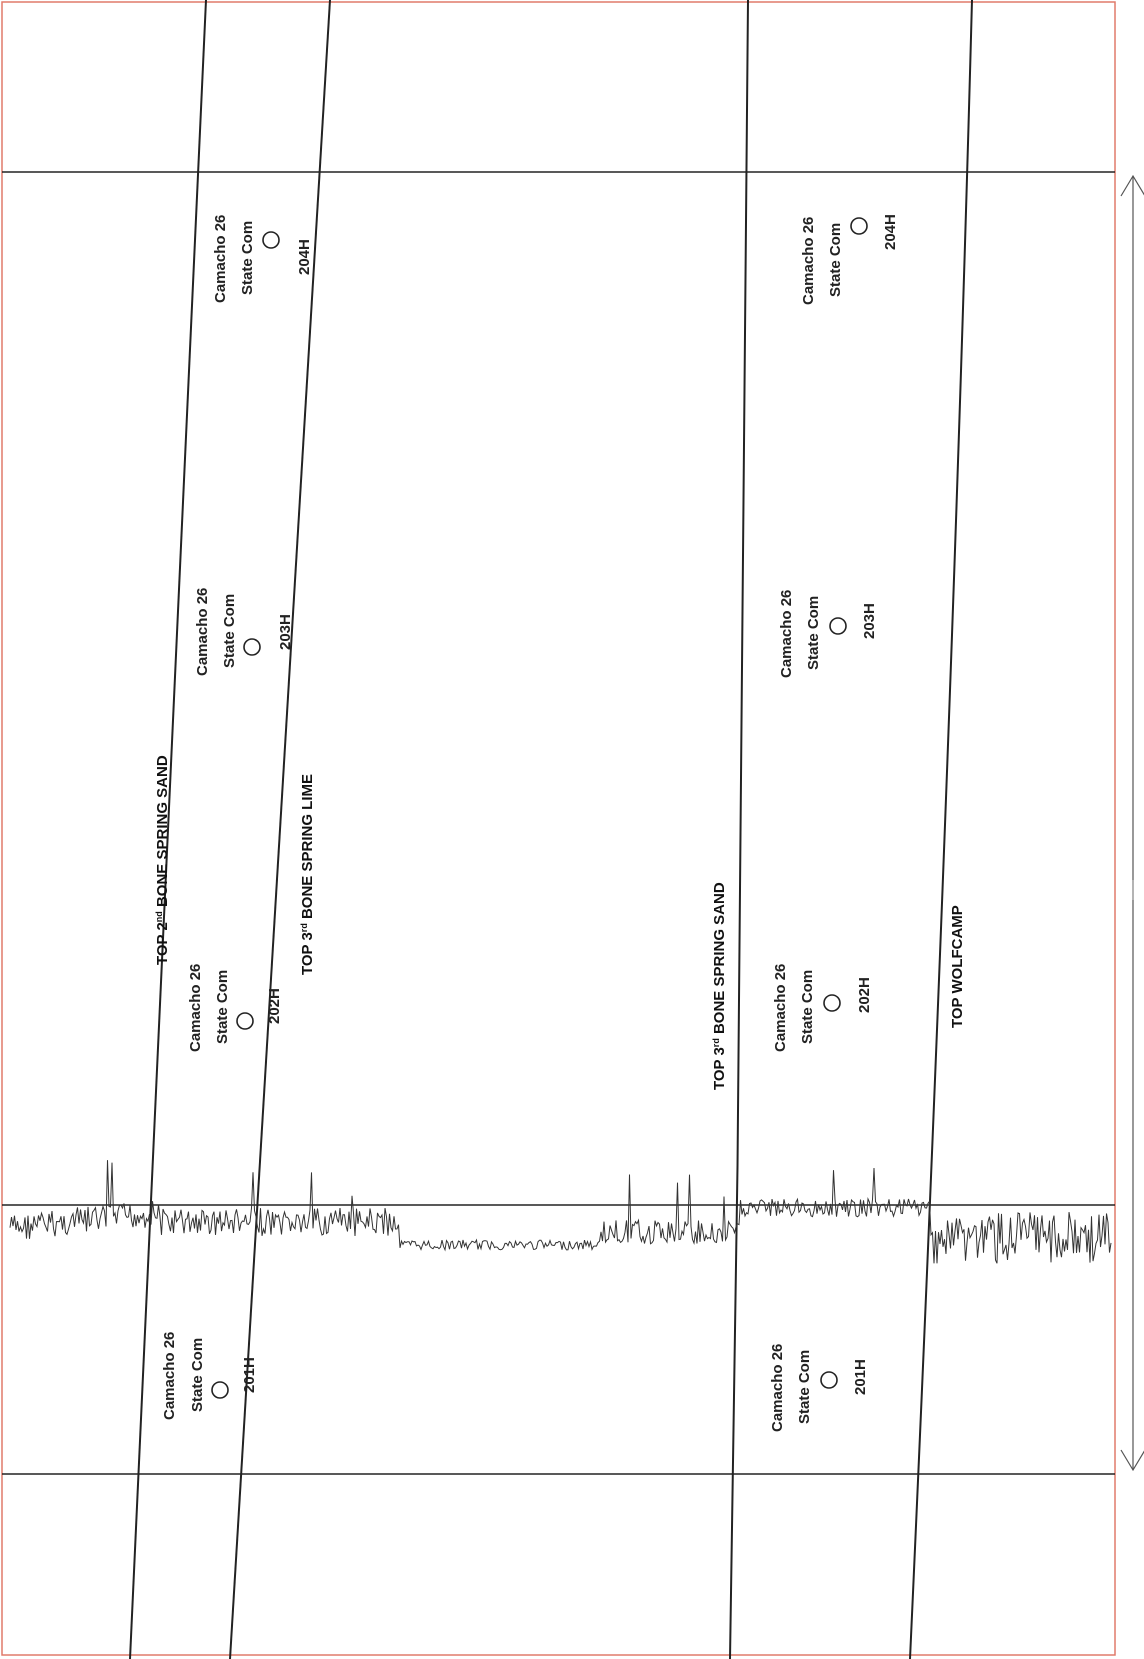  Describe the element at coordinates (209, 1376) in the screenshot. I see `well-label-upper-201h: Camacho 26 State Com 201H` at that location.